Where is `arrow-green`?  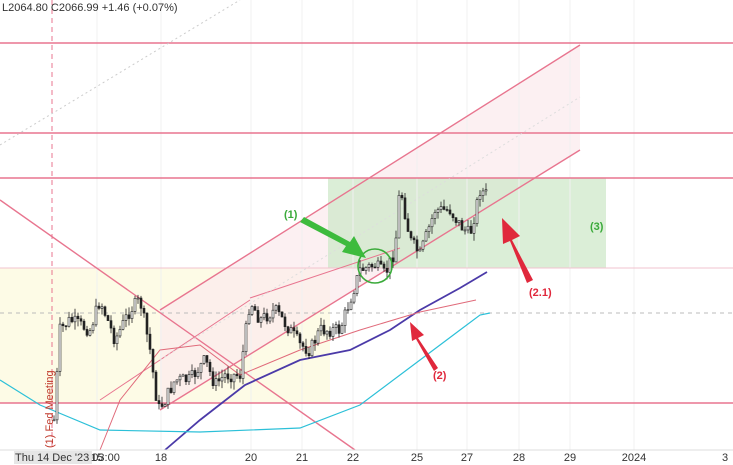
arrow-green is located at coordinates (333, 237).